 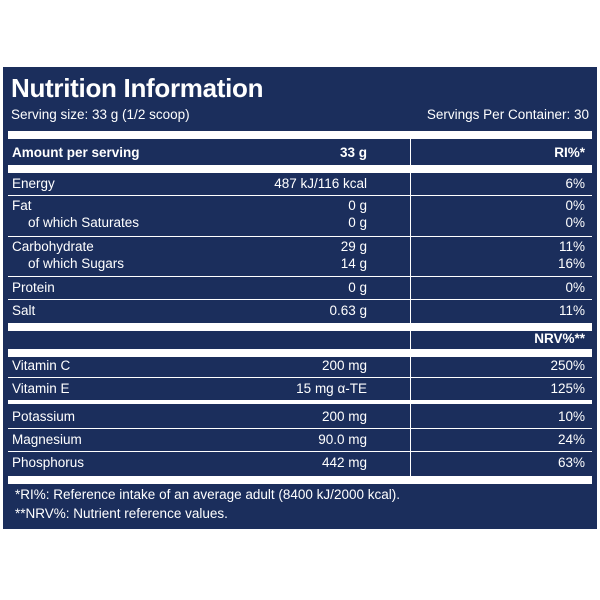 What do you see at coordinates (300, 288) in the screenshot?
I see `table-row: Protein 0 g 0%` at bounding box center [300, 288].